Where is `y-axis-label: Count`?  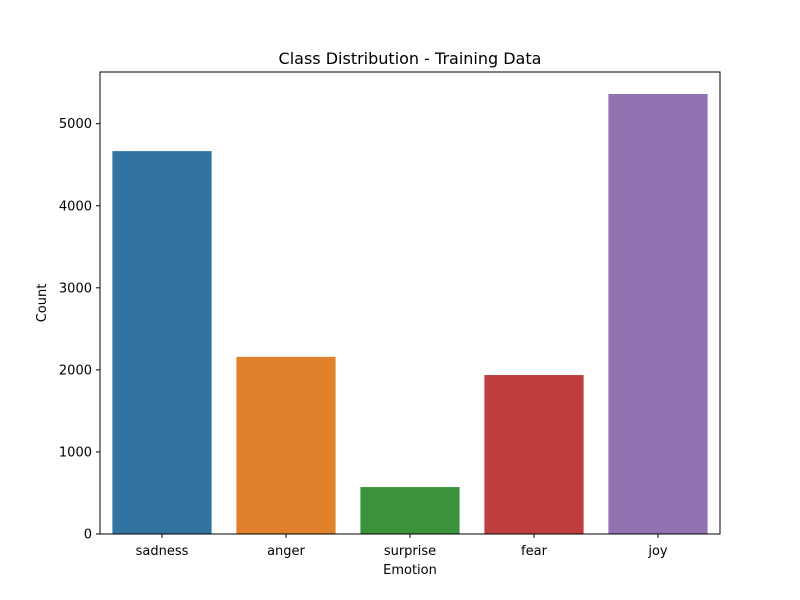 y-axis-label: Count is located at coordinates (42, 303).